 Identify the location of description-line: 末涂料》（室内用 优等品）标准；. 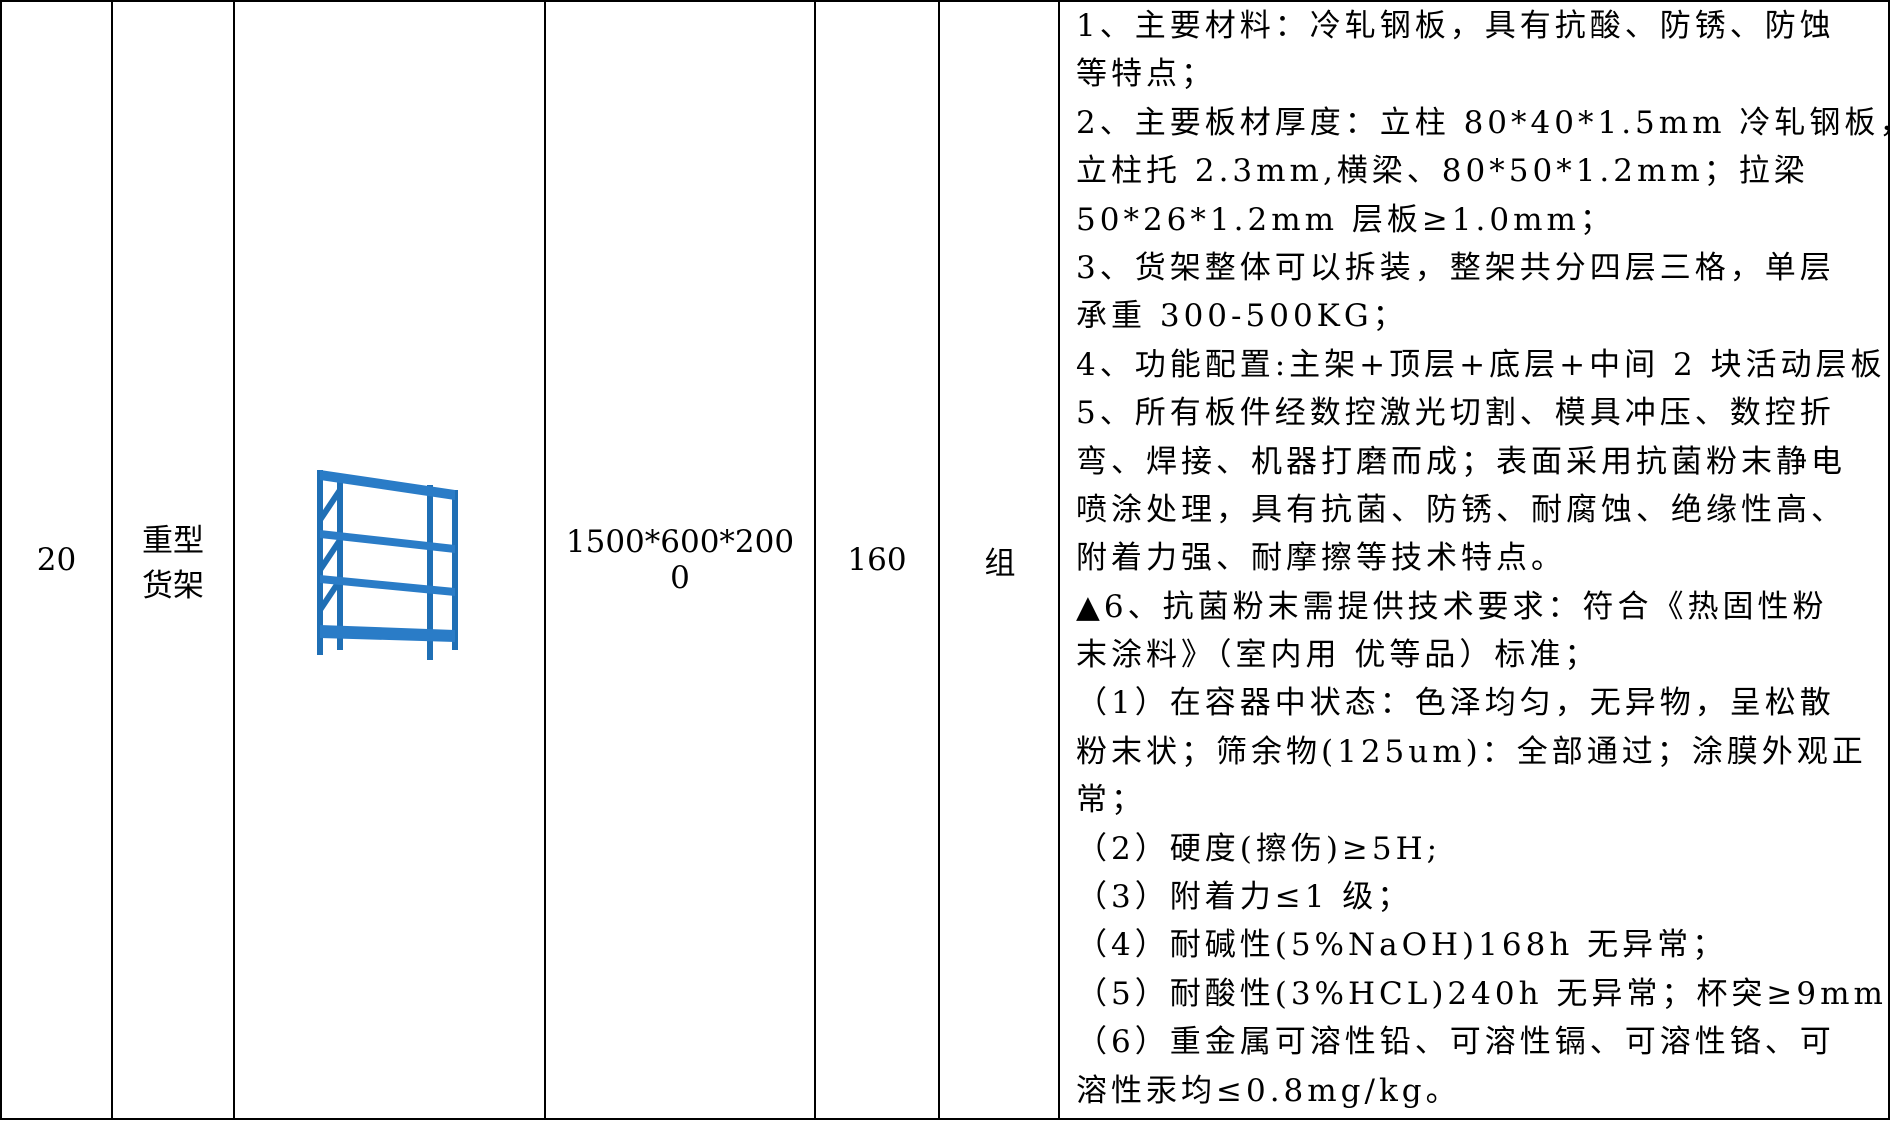
(1338, 655).